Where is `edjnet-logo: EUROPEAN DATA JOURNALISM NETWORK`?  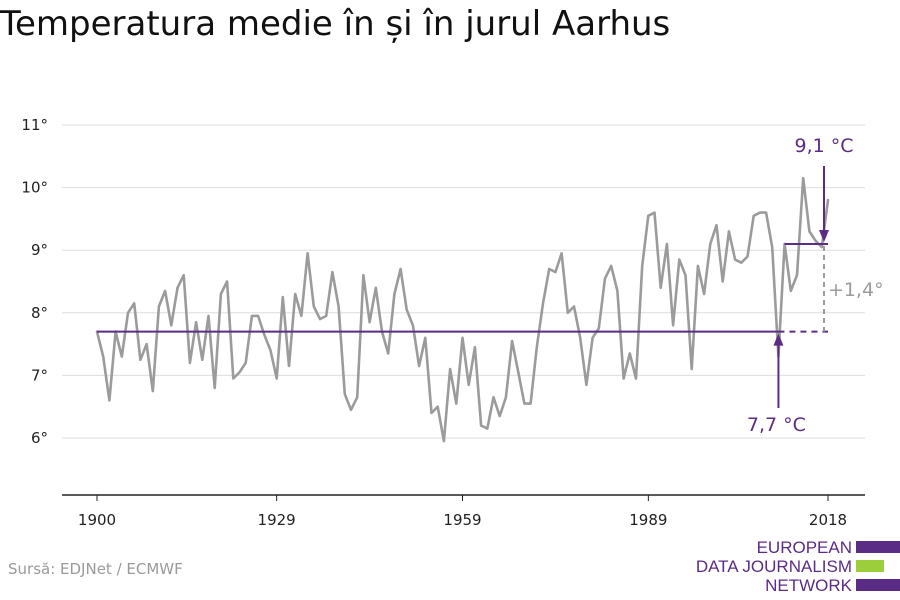
edjnet-logo: EUROPEAN DATA JOURNALISM NETWORK is located at coordinates (798, 567).